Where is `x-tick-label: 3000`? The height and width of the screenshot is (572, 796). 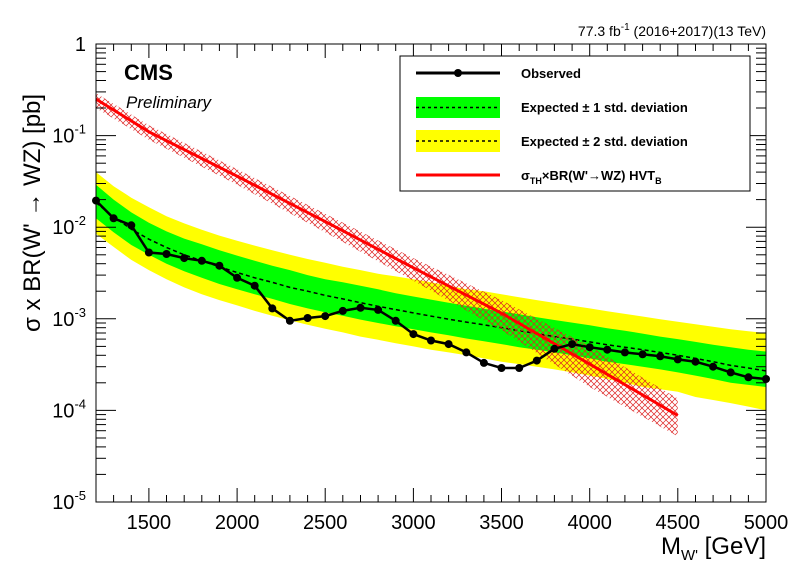
x-tick-label: 3000 is located at coordinates (413, 523).